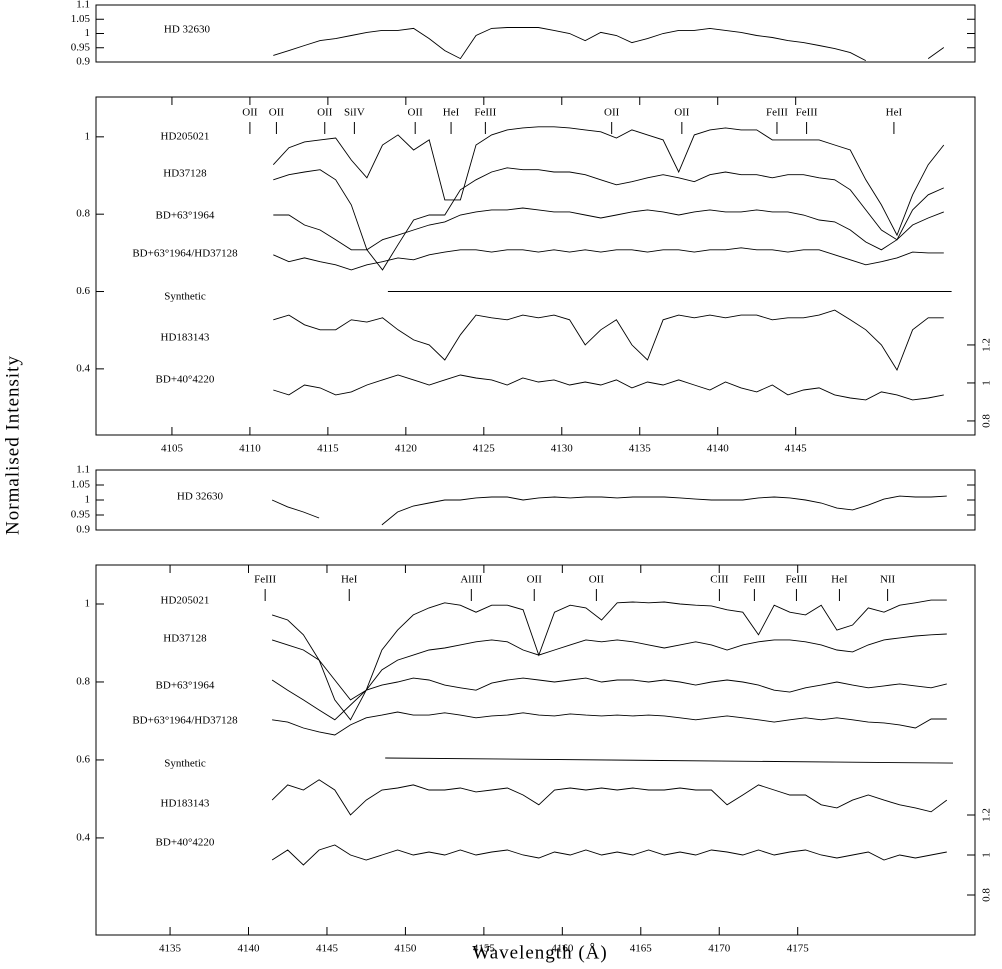  Describe the element at coordinates (888, 580) in the screenshot. I see `line-id-label: NII` at that location.